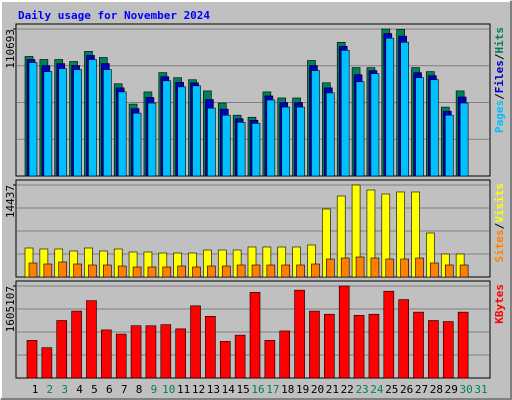 The image size is (512, 400). What do you see at coordinates (451, 389) in the screenshot?
I see `x-tick-label: 29` at bounding box center [451, 389].